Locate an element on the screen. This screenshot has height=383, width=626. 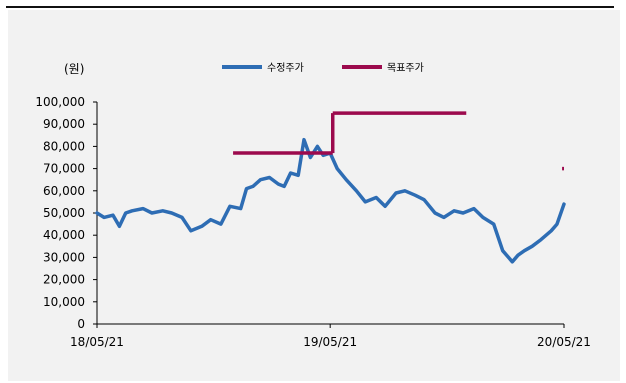
legend-label-target-price: 목표주가 is located at coordinates (405, 68).